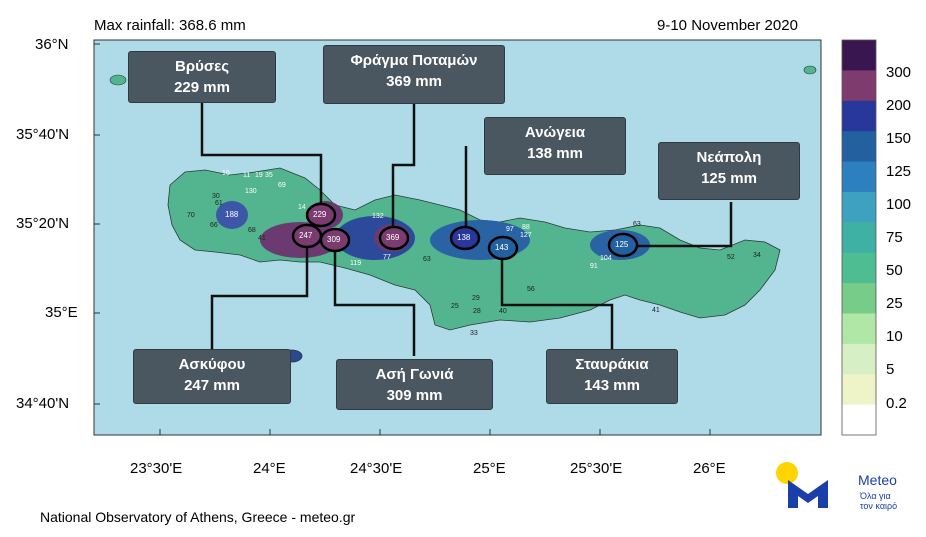 The width and height of the screenshot is (926, 537). I want to click on station-value: 11, so click(247, 175).